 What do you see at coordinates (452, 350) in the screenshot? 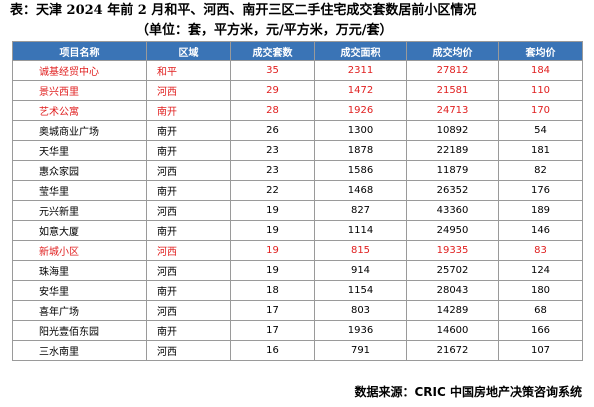
I see `cell-avg-price: 21672` at bounding box center [452, 350].